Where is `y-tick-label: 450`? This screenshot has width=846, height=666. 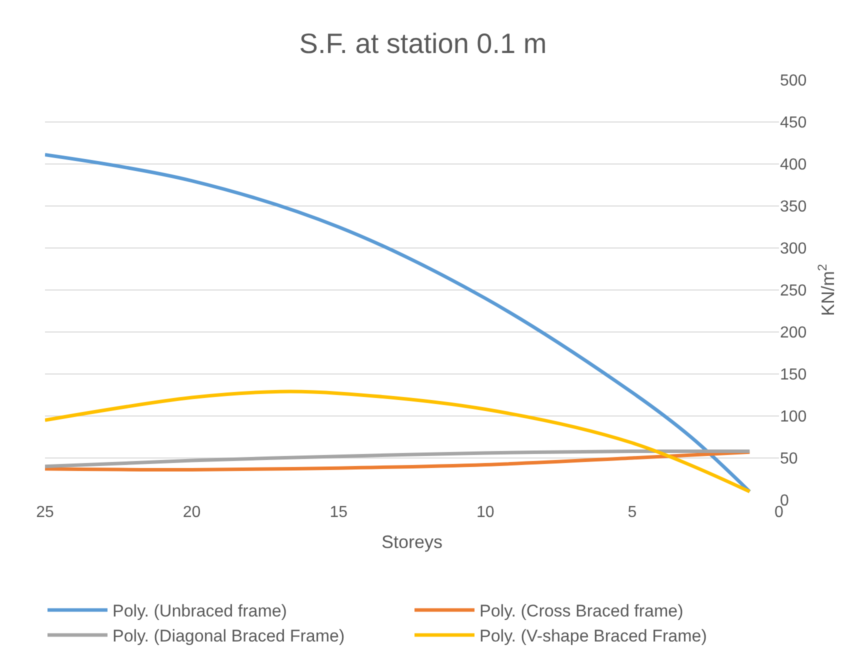 y-tick-label: 450 is located at coordinates (793, 123).